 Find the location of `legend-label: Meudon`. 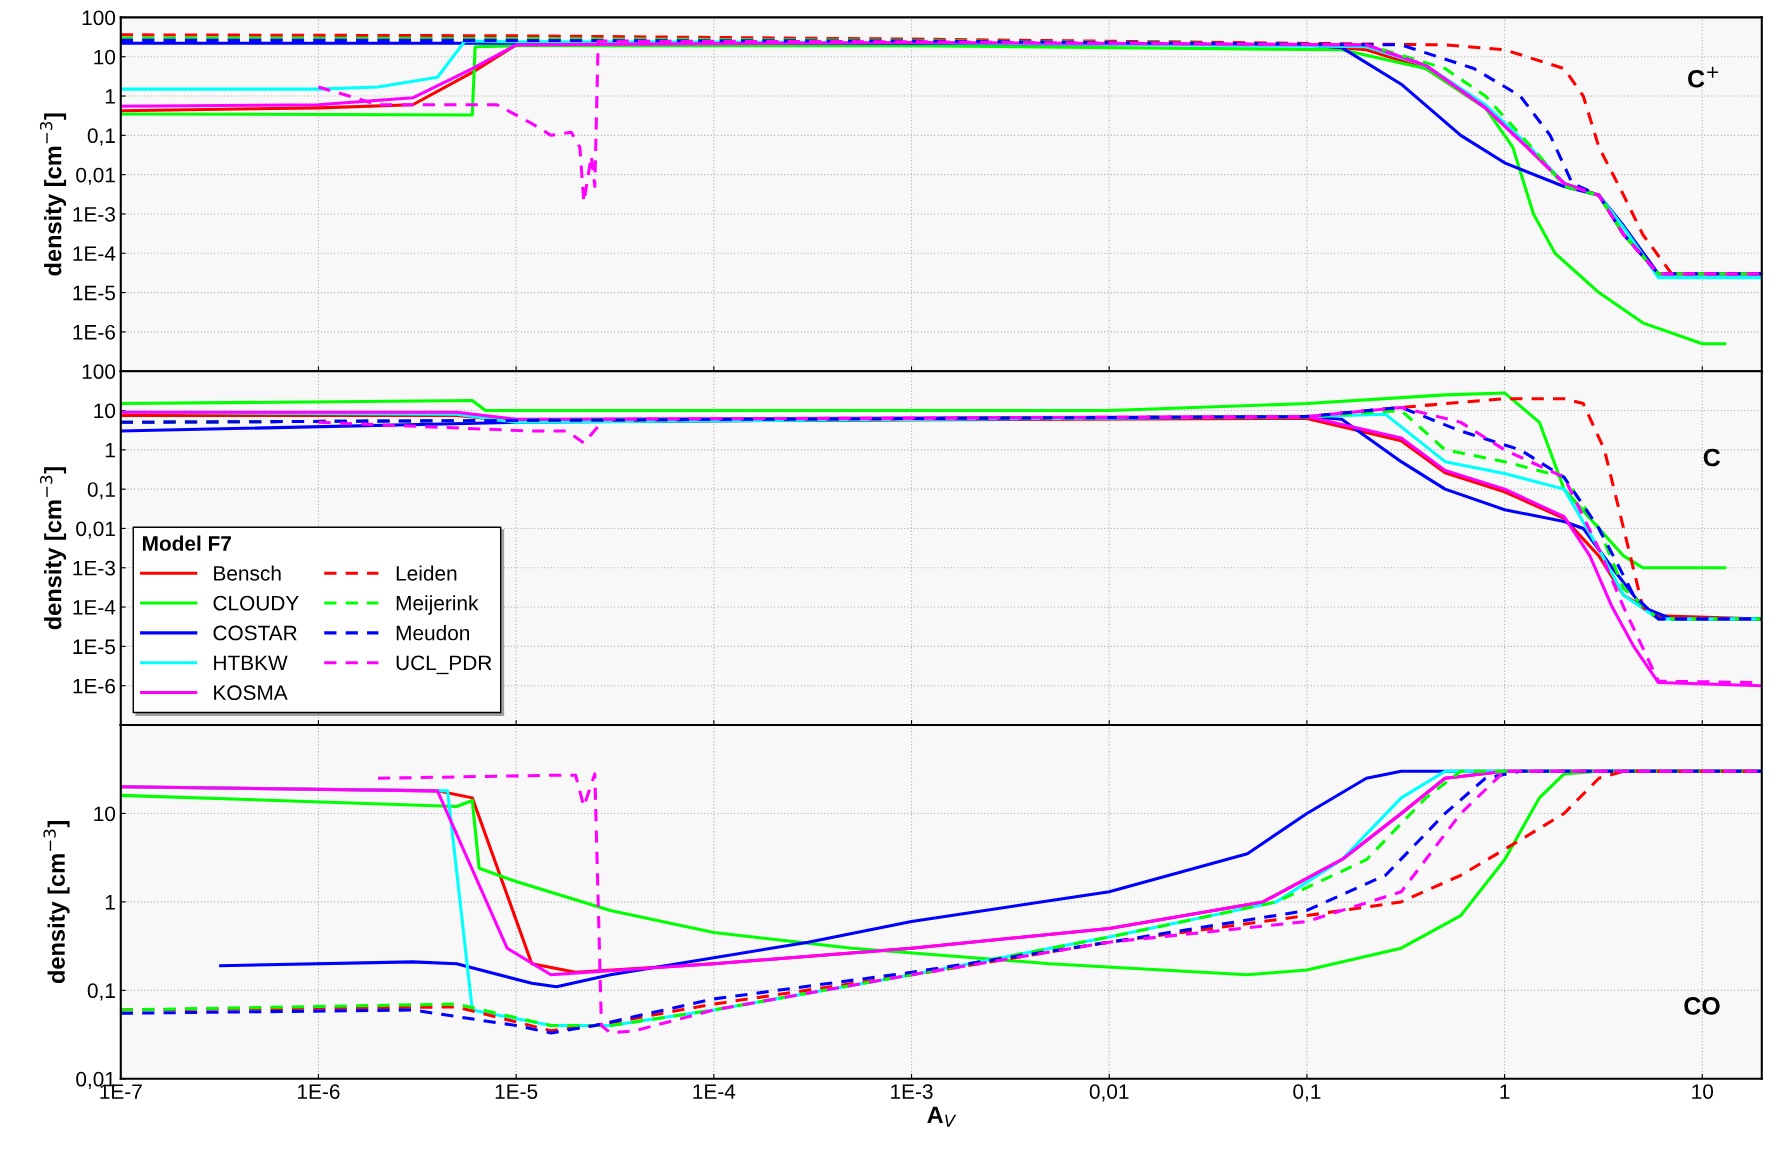

legend-label: Meudon is located at coordinates (433, 633).